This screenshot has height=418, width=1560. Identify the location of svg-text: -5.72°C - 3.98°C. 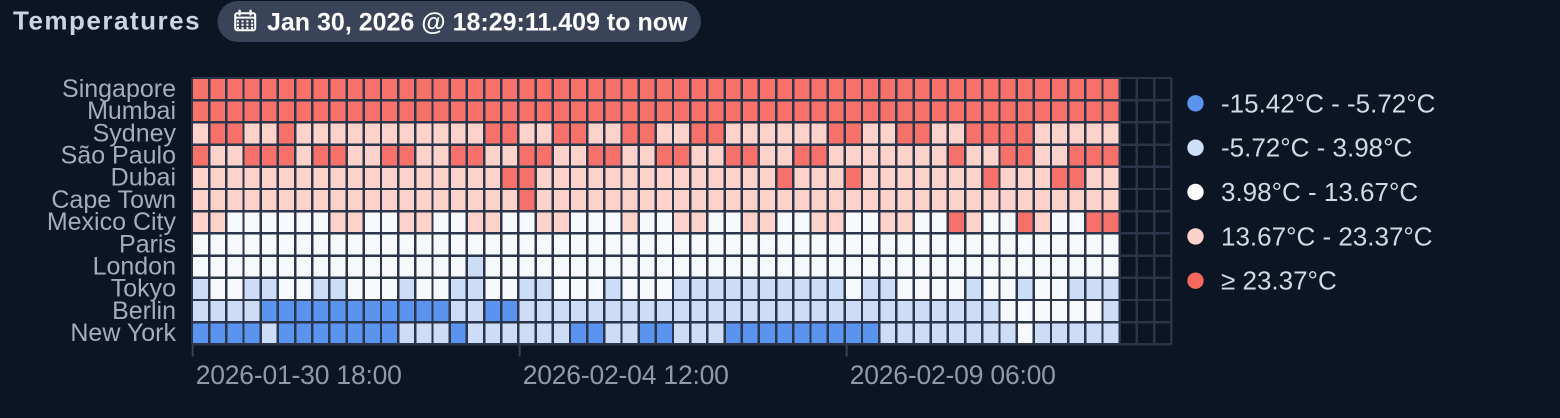
(1316, 148).